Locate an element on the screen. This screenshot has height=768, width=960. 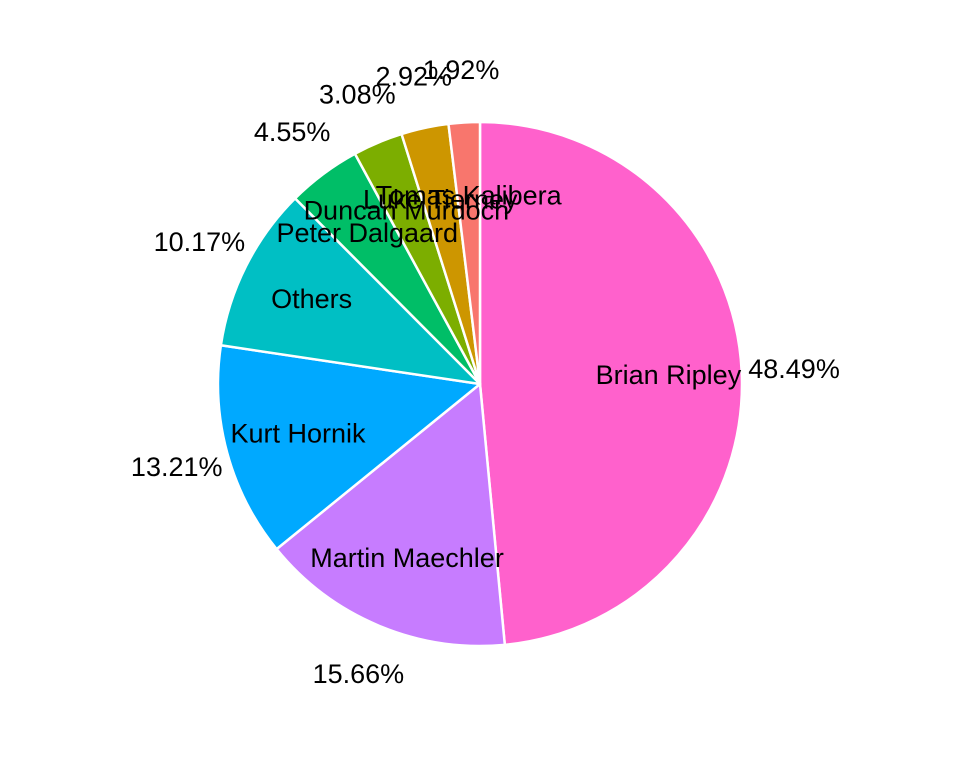
pie-slice-kurt-hornik is located at coordinates (349, 447).